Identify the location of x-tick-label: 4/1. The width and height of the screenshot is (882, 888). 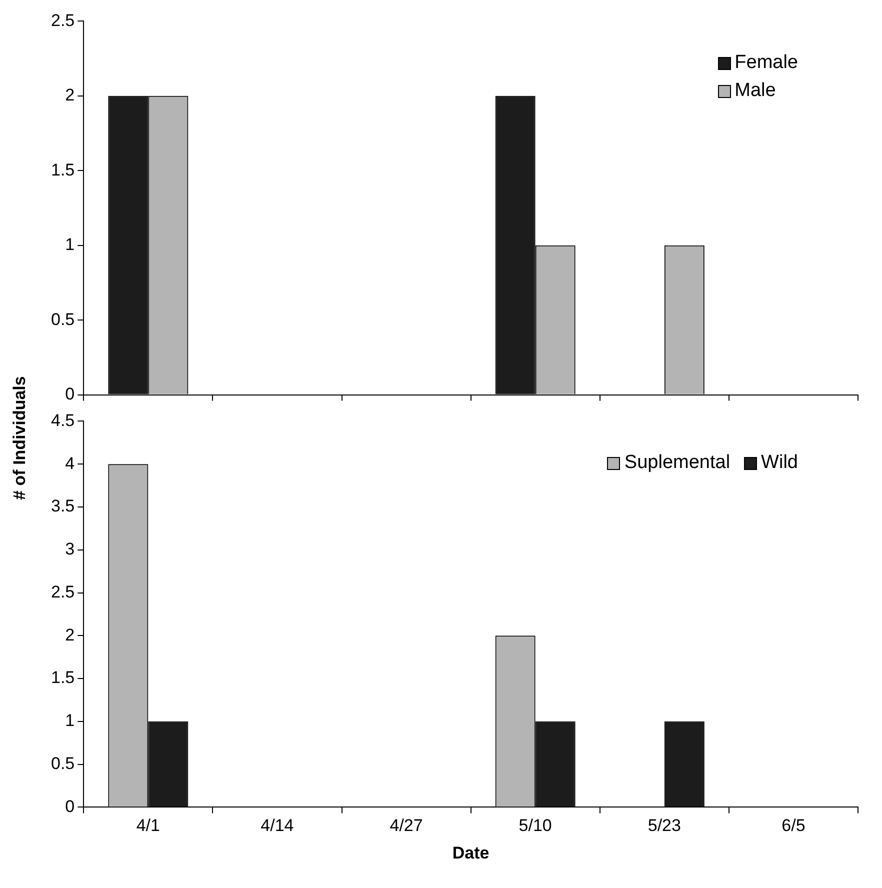
(148, 826).